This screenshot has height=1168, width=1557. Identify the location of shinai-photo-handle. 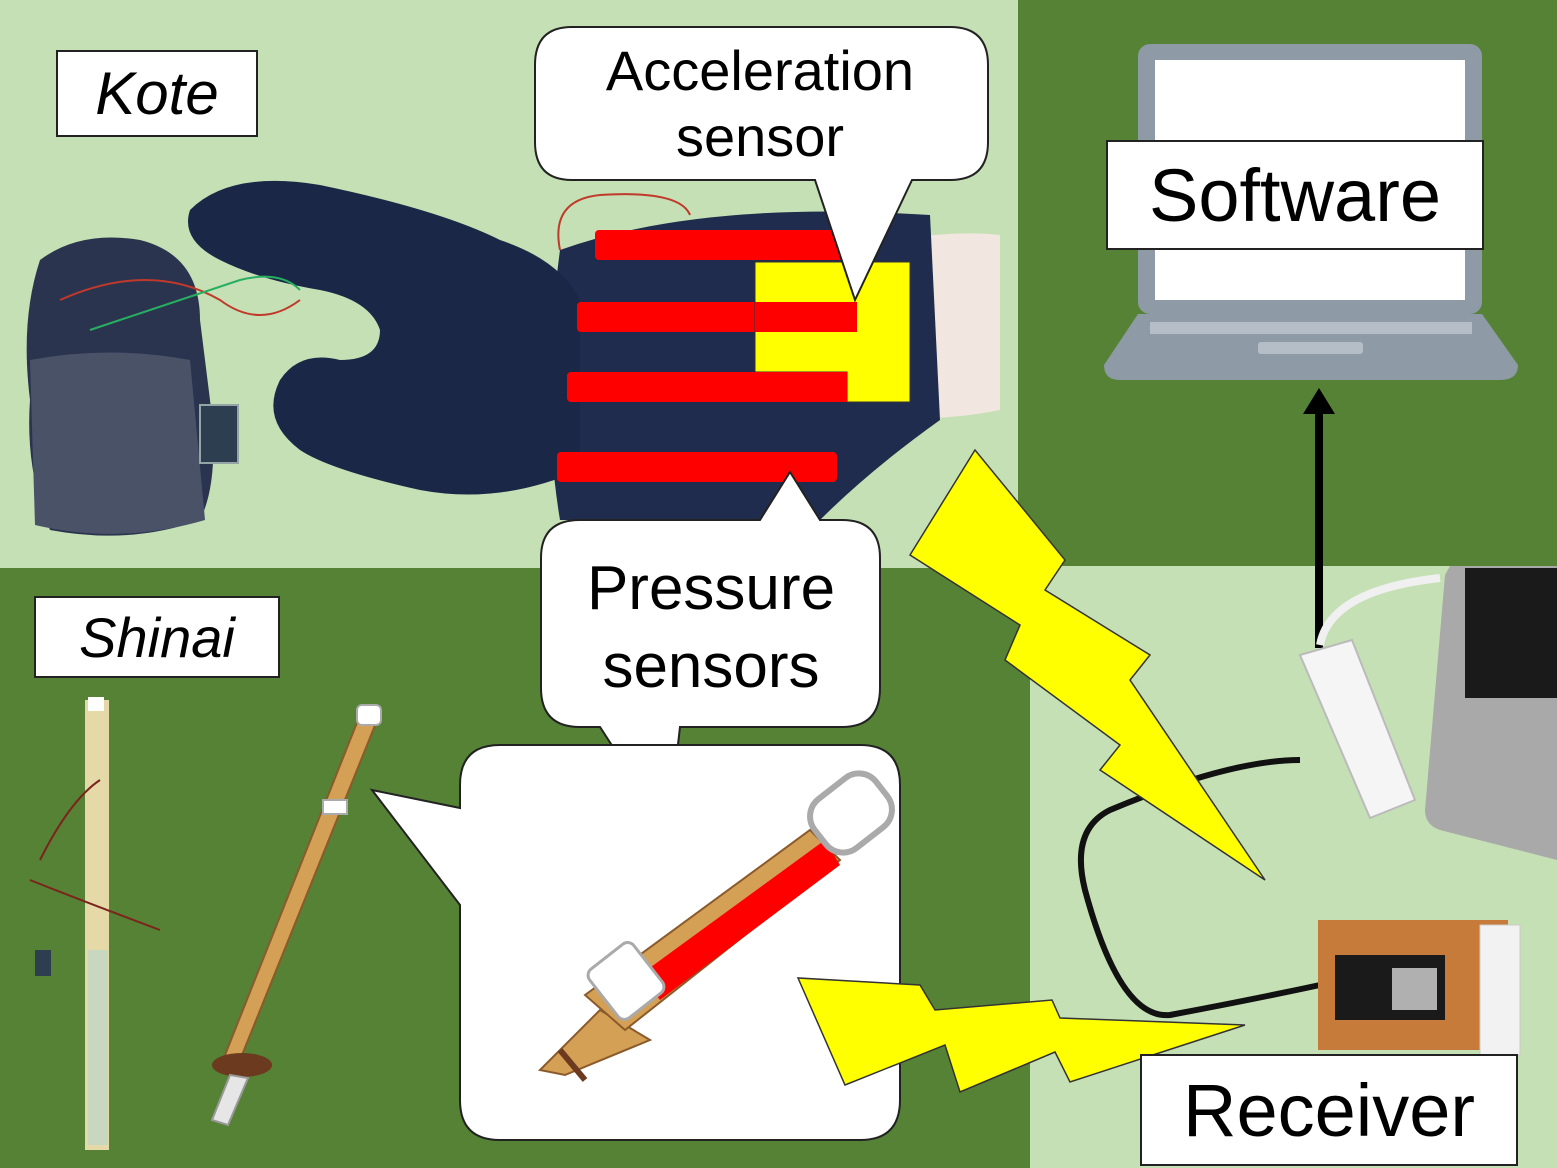
(98, 1047).